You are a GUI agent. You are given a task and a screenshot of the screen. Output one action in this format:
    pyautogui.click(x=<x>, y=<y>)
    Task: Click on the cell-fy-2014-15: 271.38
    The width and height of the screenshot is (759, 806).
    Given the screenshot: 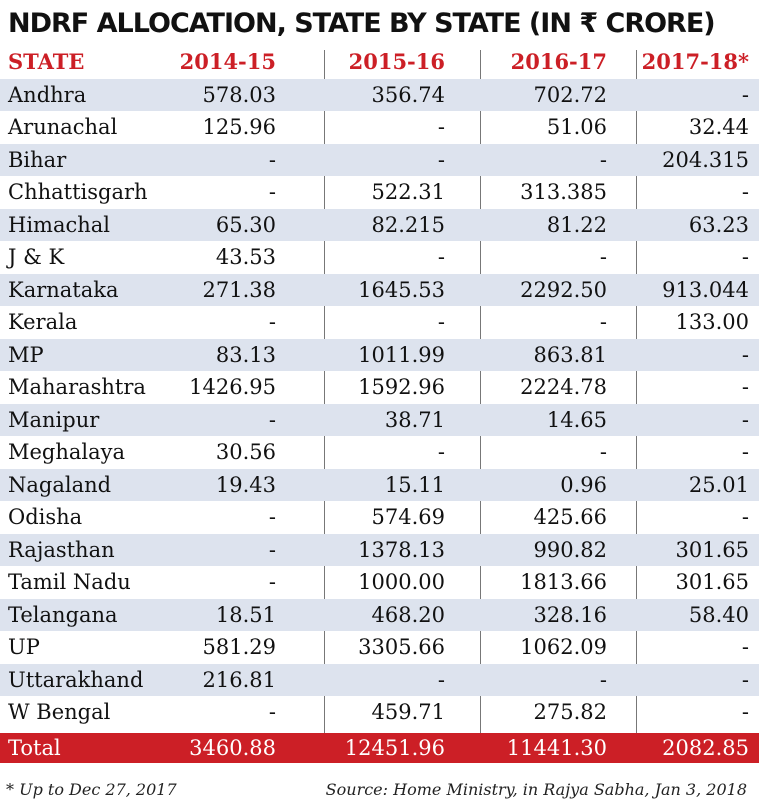 What is the action you would take?
    pyautogui.click(x=239, y=289)
    